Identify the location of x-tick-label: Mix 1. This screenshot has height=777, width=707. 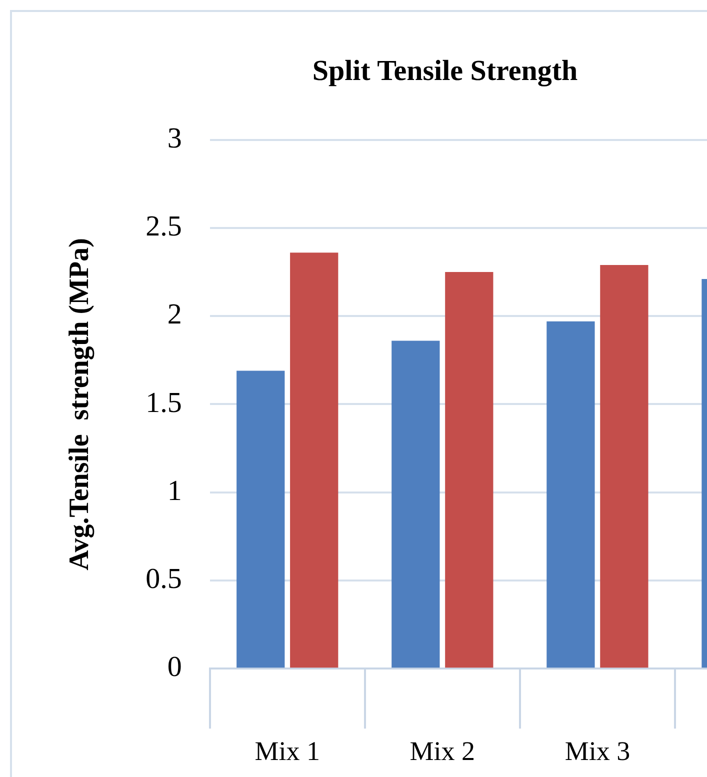
(287, 751).